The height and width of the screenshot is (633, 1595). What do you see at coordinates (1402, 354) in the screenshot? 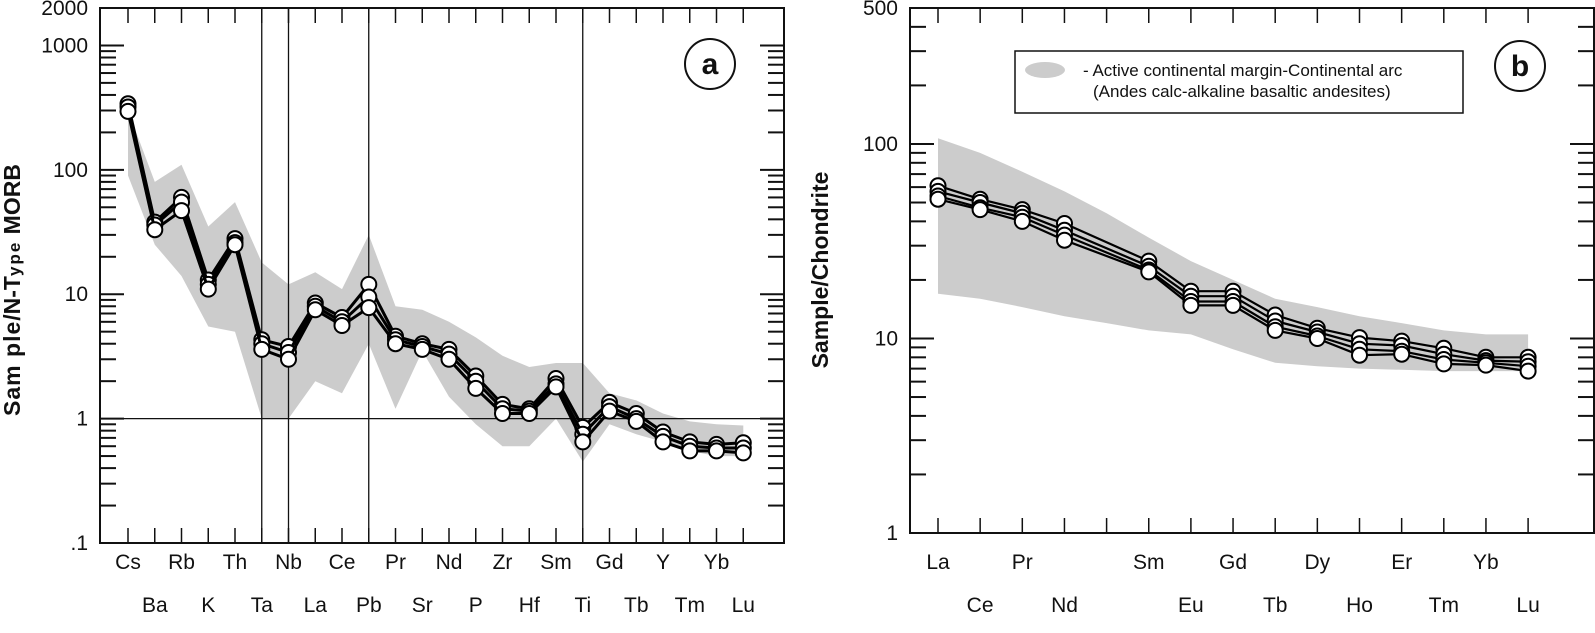
I see `data-point-er` at bounding box center [1402, 354].